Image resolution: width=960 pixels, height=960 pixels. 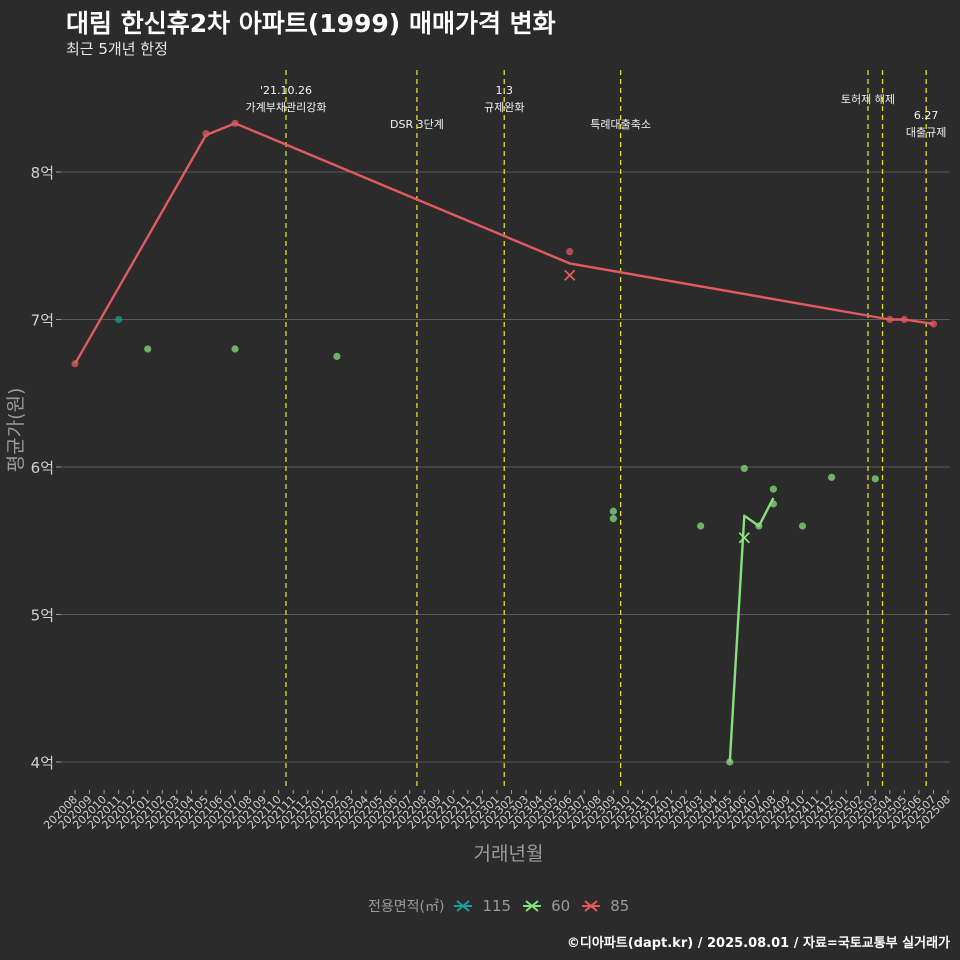 What do you see at coordinates (286, 90) in the screenshot?
I see `event-label: '21.10.26` at bounding box center [286, 90].